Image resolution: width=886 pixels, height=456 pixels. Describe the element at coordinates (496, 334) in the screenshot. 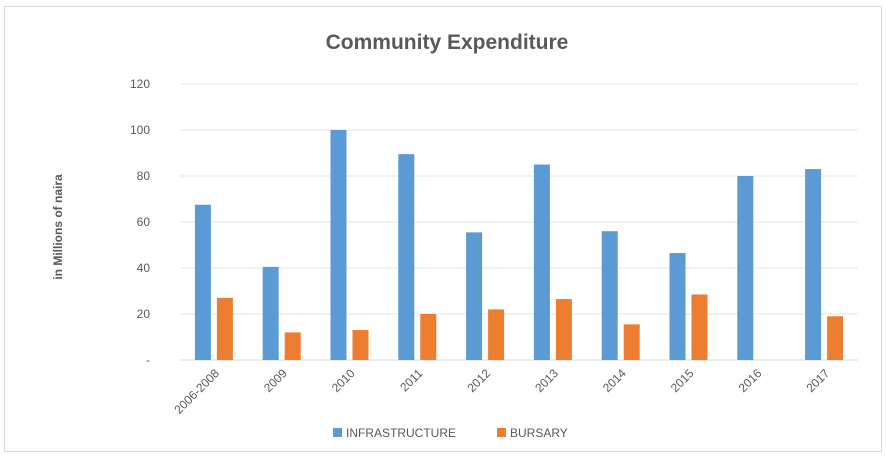

I see `bar-bursary-2012` at that location.